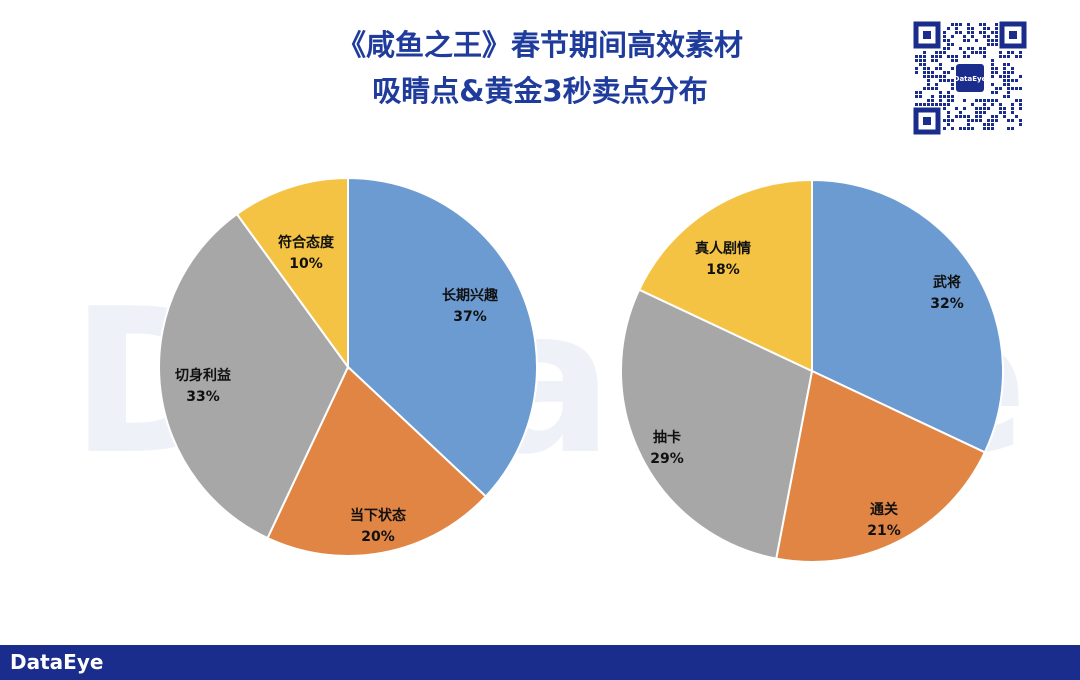  I want to click on pie2-pct-1: 32%, so click(947, 304).